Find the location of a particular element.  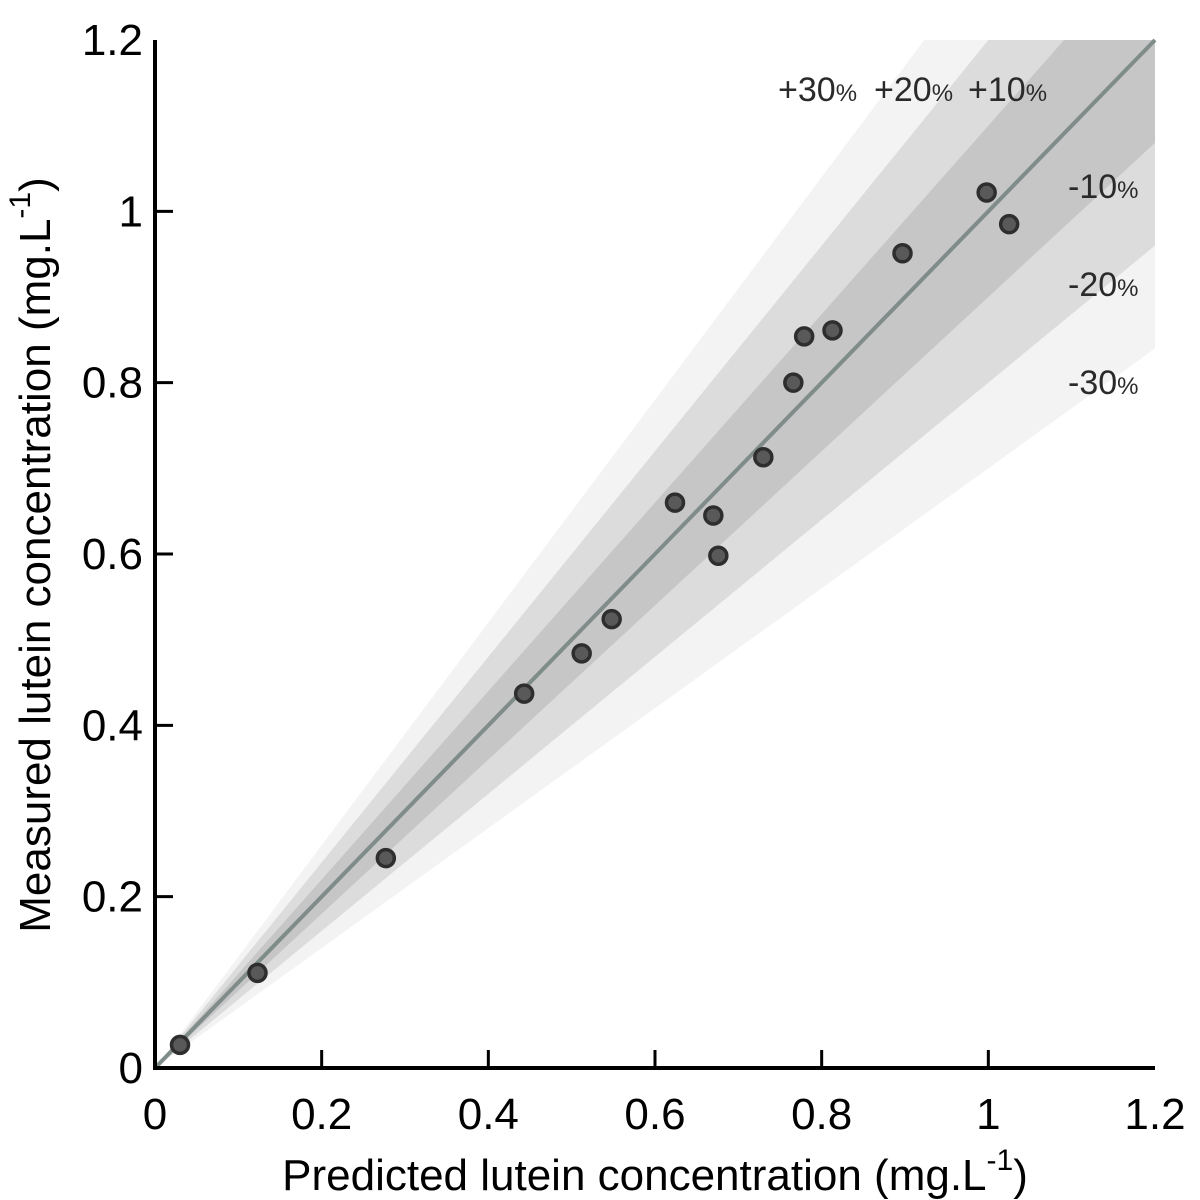

x-tick-label: 1 is located at coordinates (988, 1114).